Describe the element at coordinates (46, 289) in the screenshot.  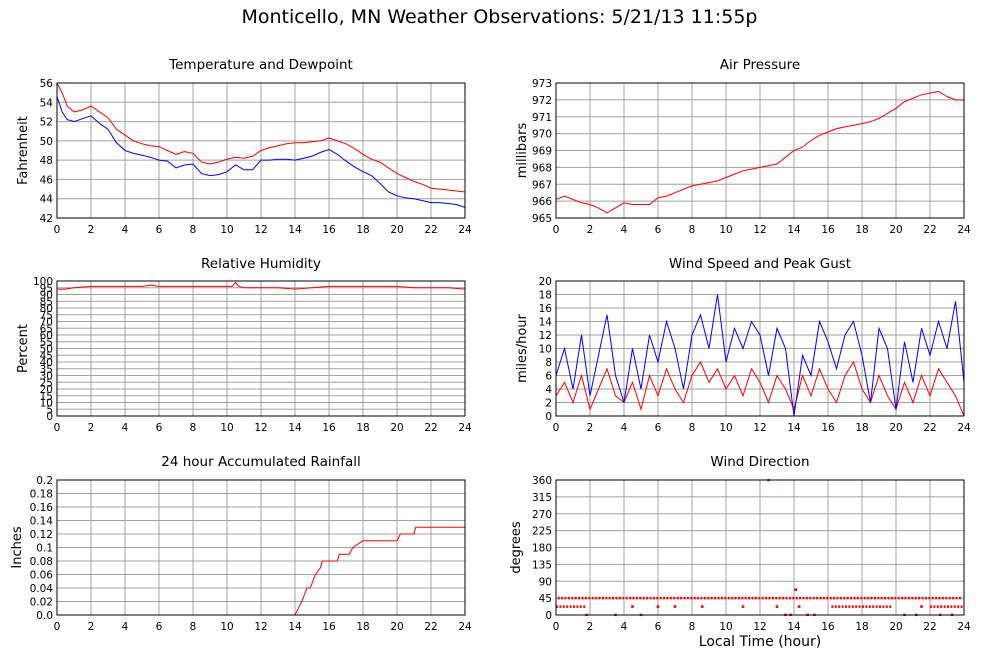
I see `y-tick-label: 95` at that location.